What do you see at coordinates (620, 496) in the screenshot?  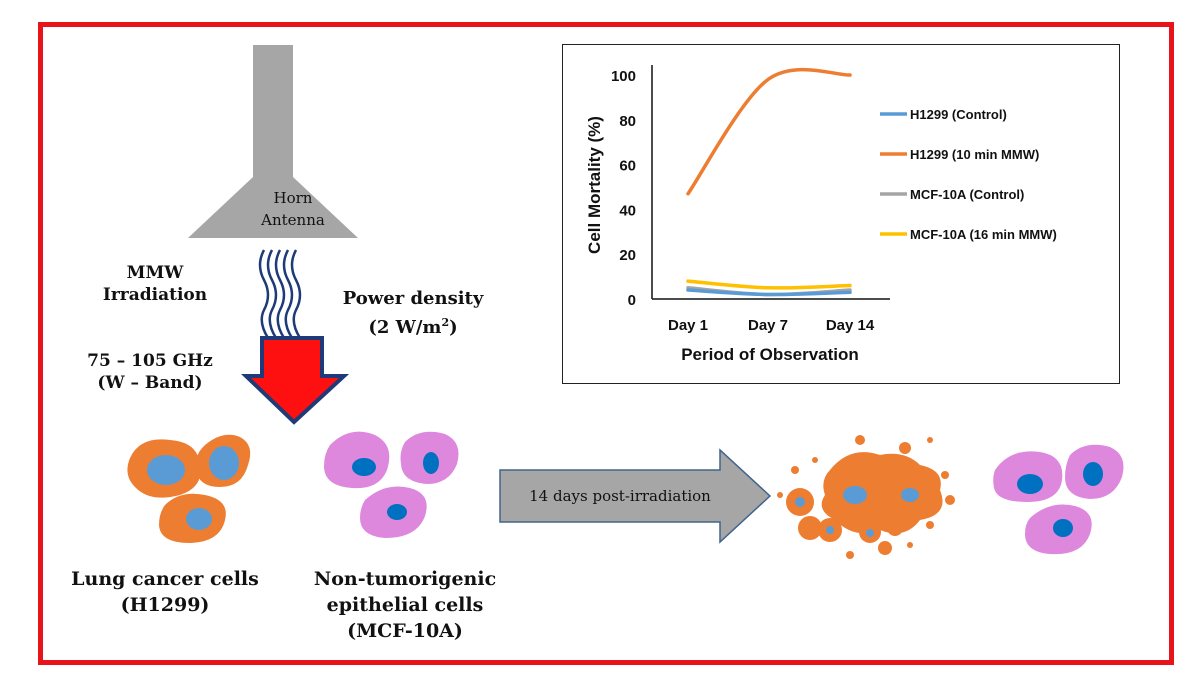 I see `post-irradiation-label: 14 days post-irradiation` at bounding box center [620, 496].